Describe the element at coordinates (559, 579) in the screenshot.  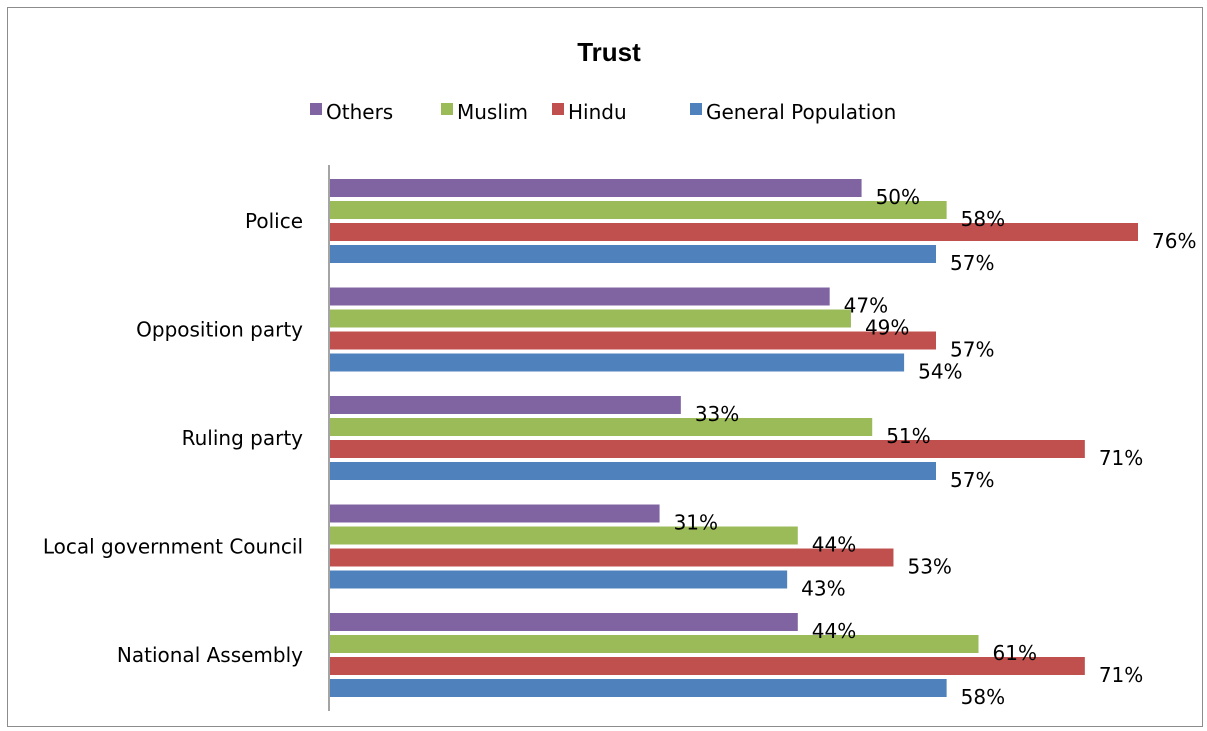
I see `bar-local-government-council-general-population` at that location.